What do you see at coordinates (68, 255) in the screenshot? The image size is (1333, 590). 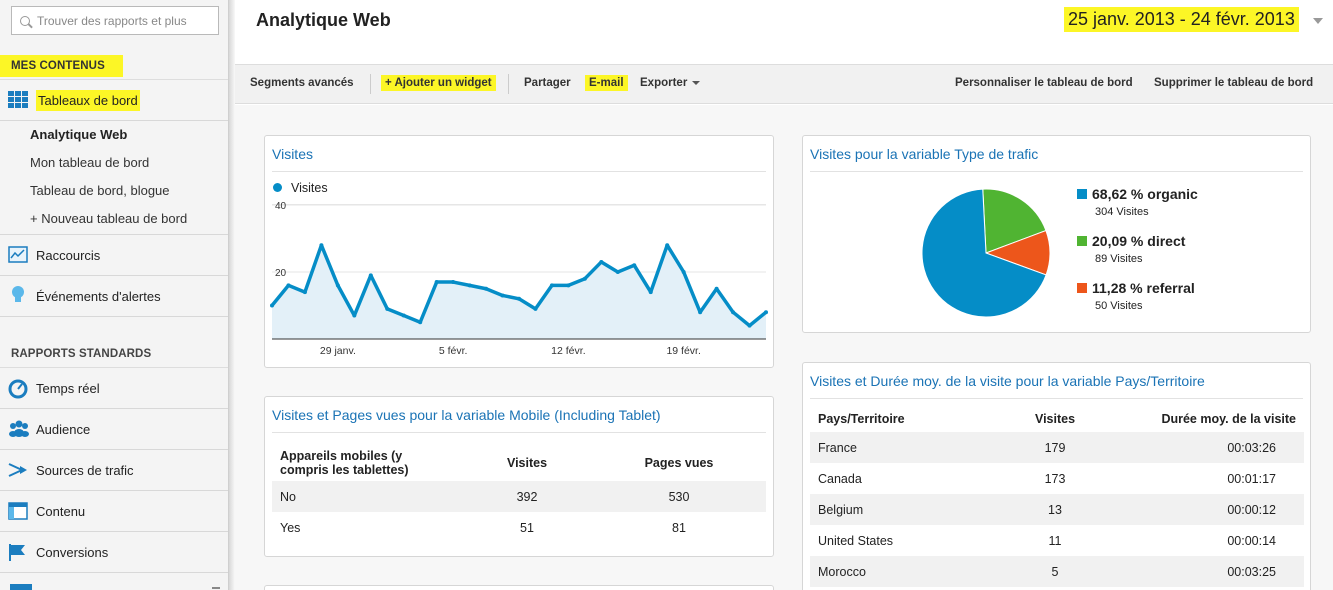 I see `sidebar-item-raccourcis-label: Raccourcis` at bounding box center [68, 255].